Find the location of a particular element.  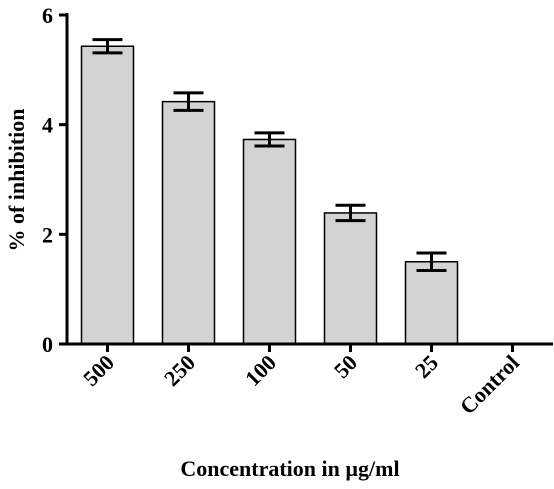

x-tick-label-control: Control is located at coordinates (489, 384).